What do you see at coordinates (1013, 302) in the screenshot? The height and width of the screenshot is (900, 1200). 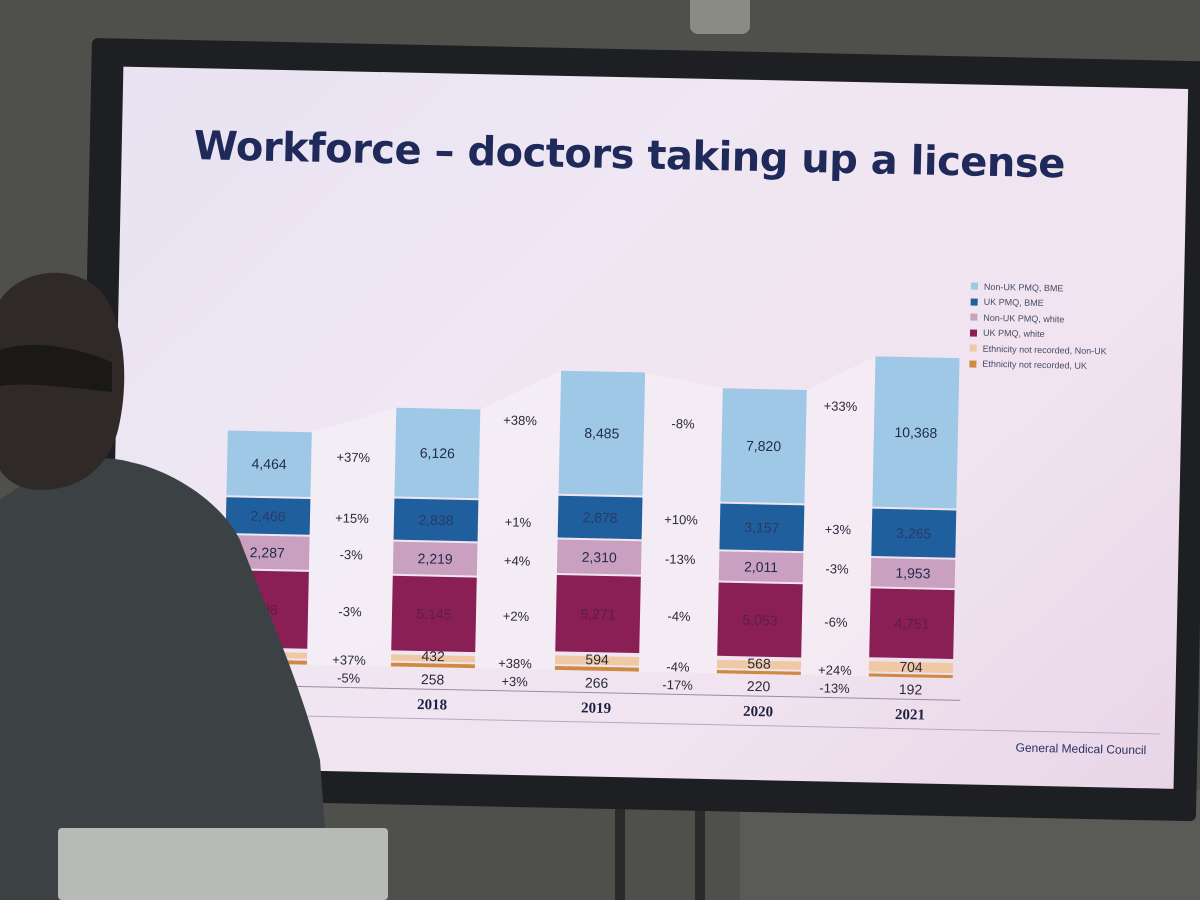 I see `legend-label: UK PMQ, BME` at bounding box center [1013, 302].